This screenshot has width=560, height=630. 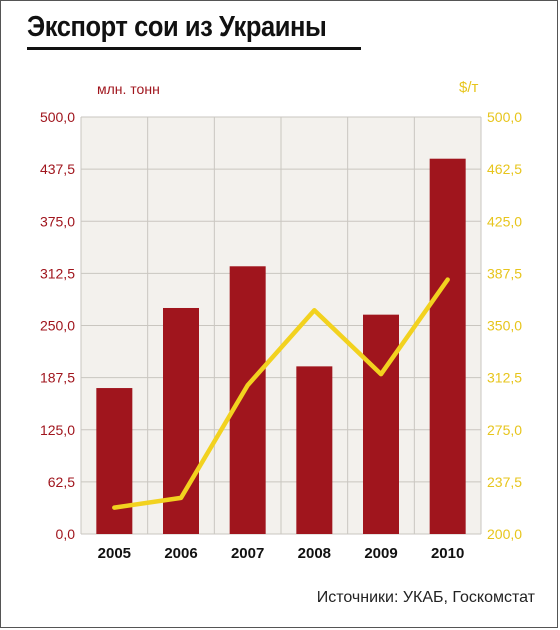 What do you see at coordinates (447, 553) in the screenshot?
I see `x-tick-label: 2010` at bounding box center [447, 553].